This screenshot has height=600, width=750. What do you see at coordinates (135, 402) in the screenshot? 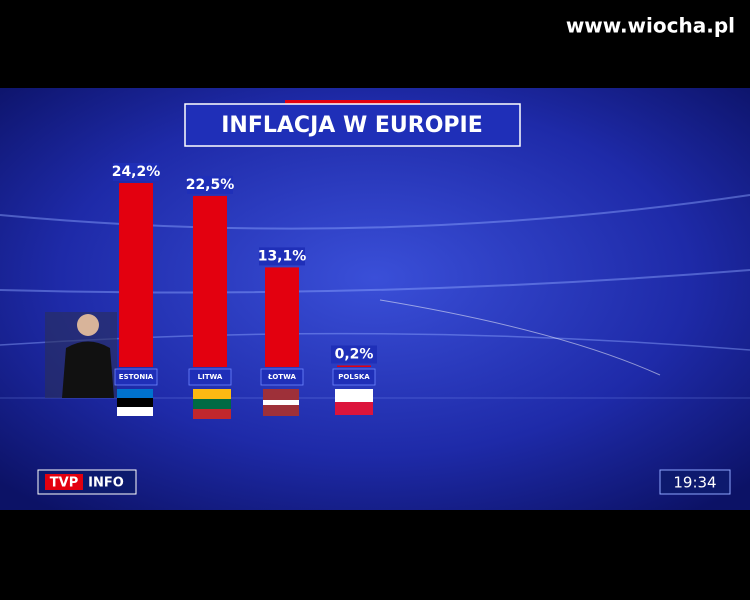
I see `flag-estonia` at bounding box center [135, 402].